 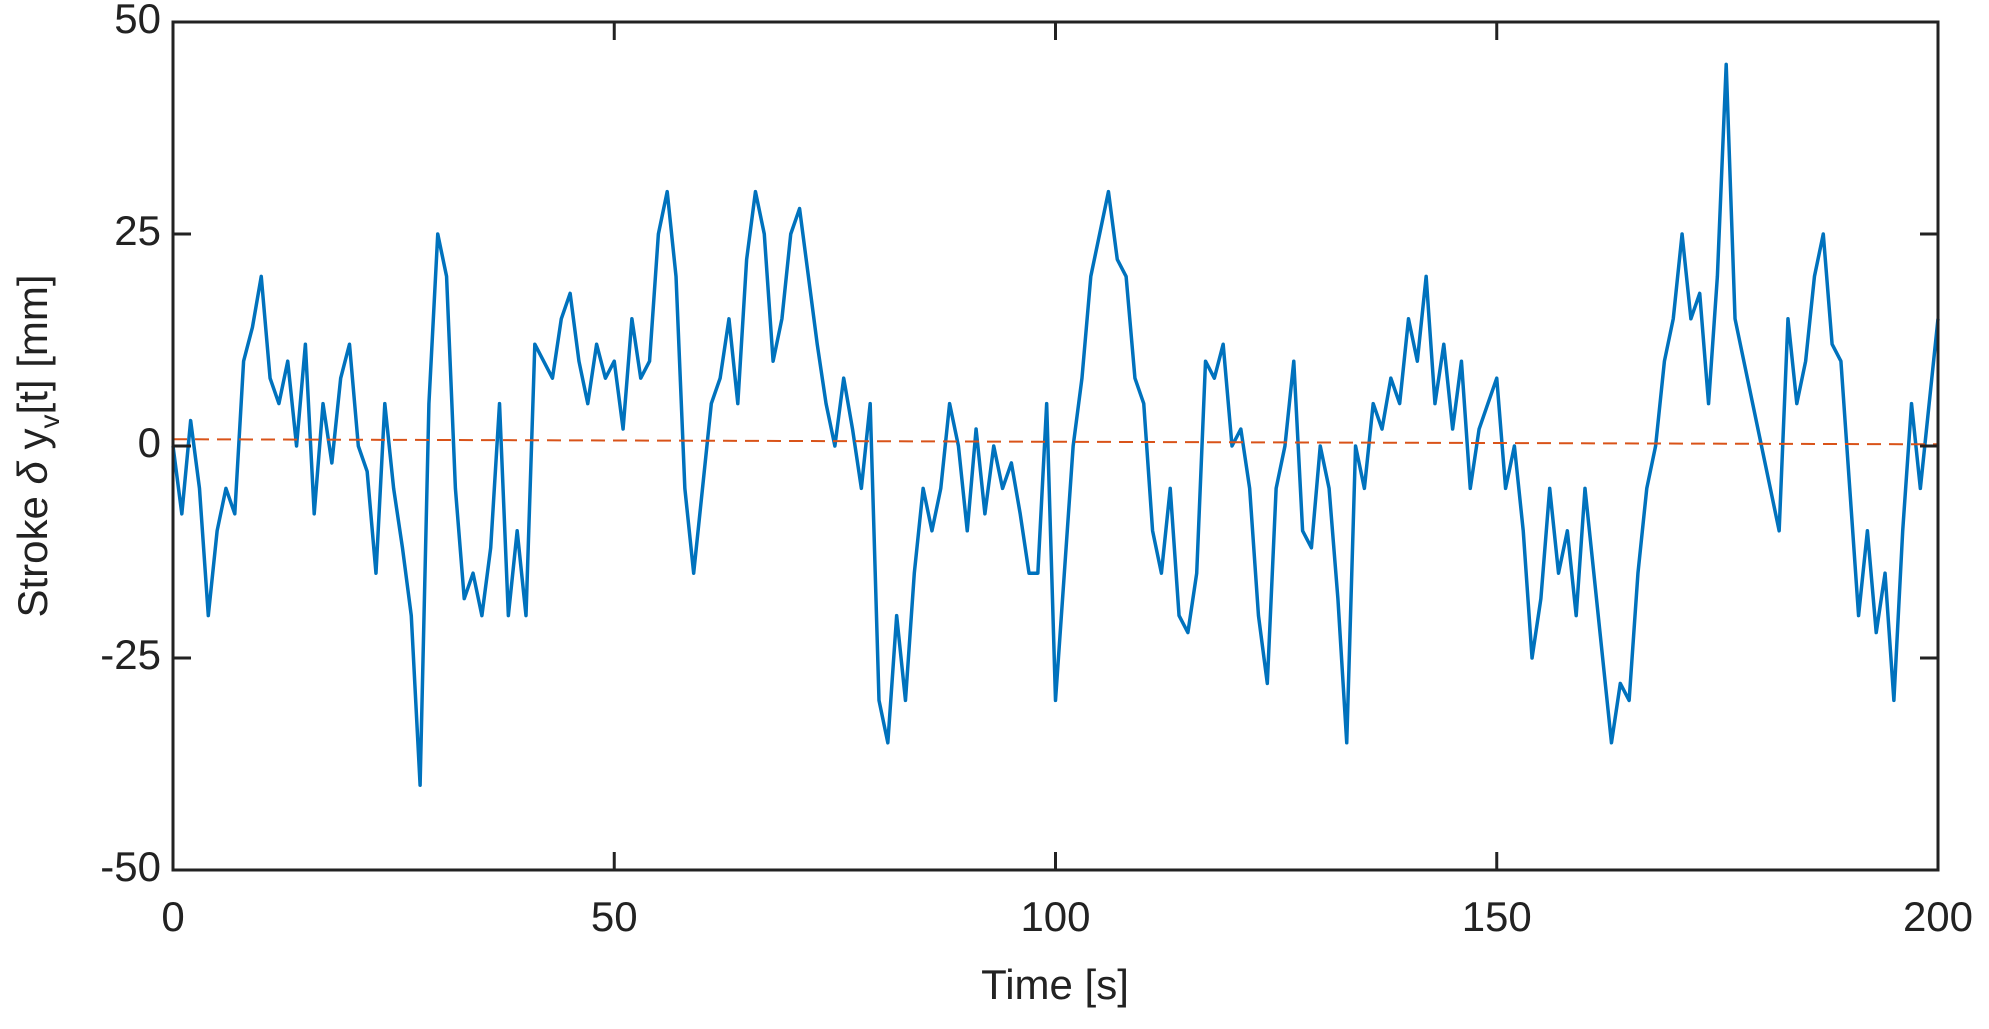 What do you see at coordinates (32, 472) in the screenshot?
I see `y-label-symbol: δ` at bounding box center [32, 472].